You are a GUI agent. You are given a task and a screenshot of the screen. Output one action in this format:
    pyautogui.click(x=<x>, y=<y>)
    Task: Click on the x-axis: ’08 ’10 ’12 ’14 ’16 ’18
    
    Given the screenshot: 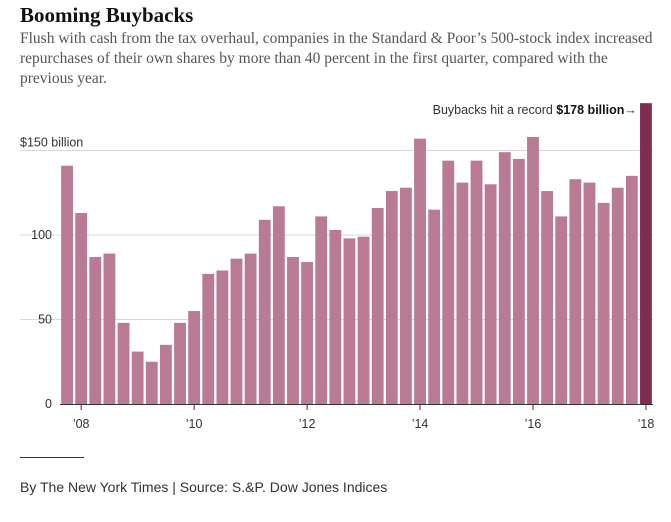 What is the action you would take?
    pyautogui.click(x=357, y=417)
    